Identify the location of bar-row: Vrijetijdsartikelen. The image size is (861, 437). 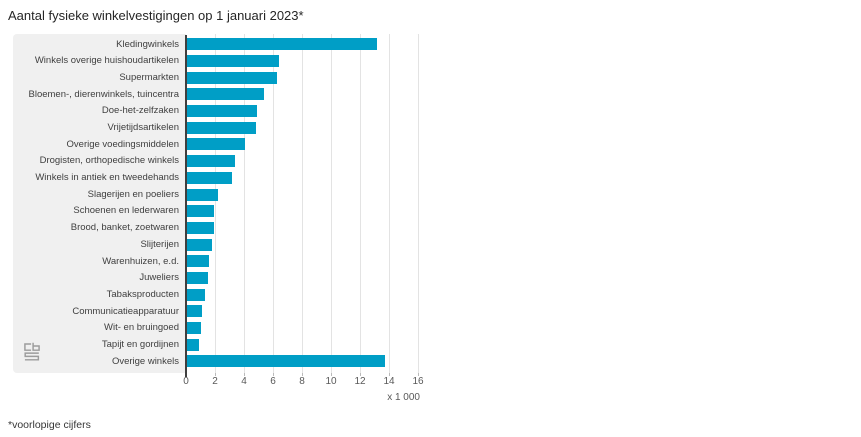
(216, 127).